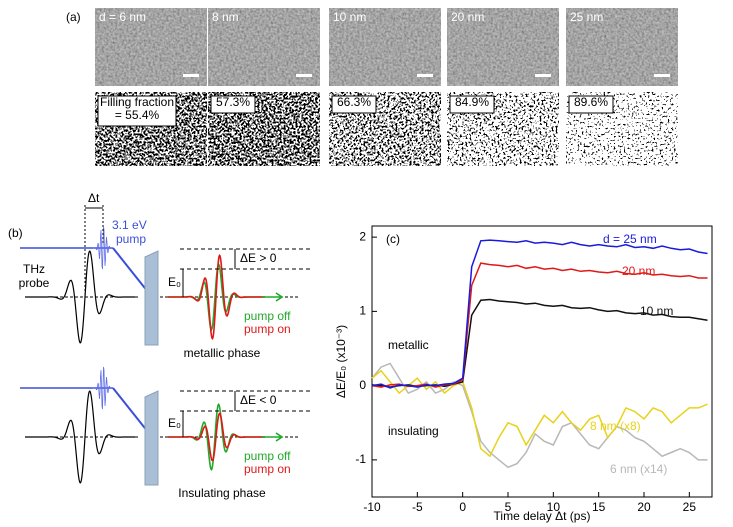  What do you see at coordinates (362, 236) in the screenshot?
I see `y-tick-label: 2` at bounding box center [362, 236].